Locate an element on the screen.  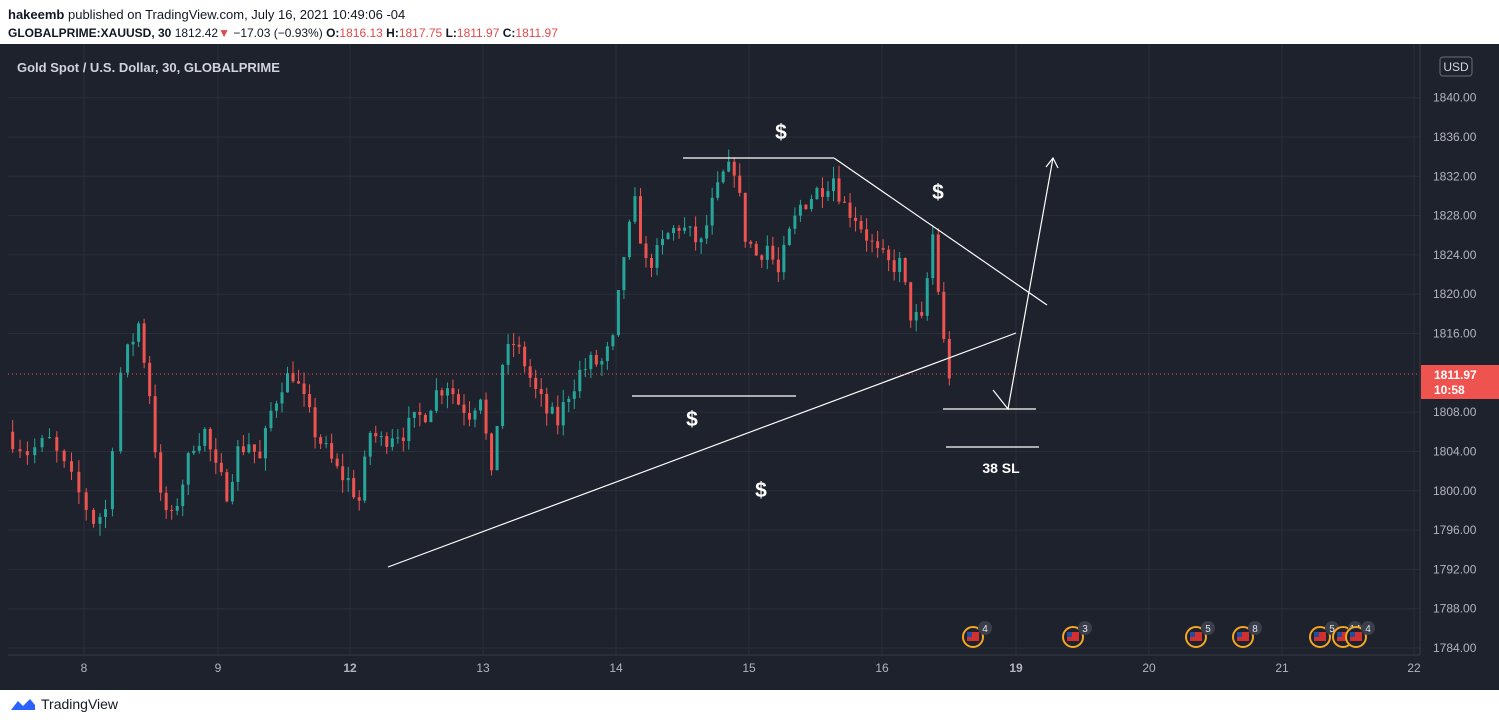
event-count: 3 is located at coordinates (1085, 629).